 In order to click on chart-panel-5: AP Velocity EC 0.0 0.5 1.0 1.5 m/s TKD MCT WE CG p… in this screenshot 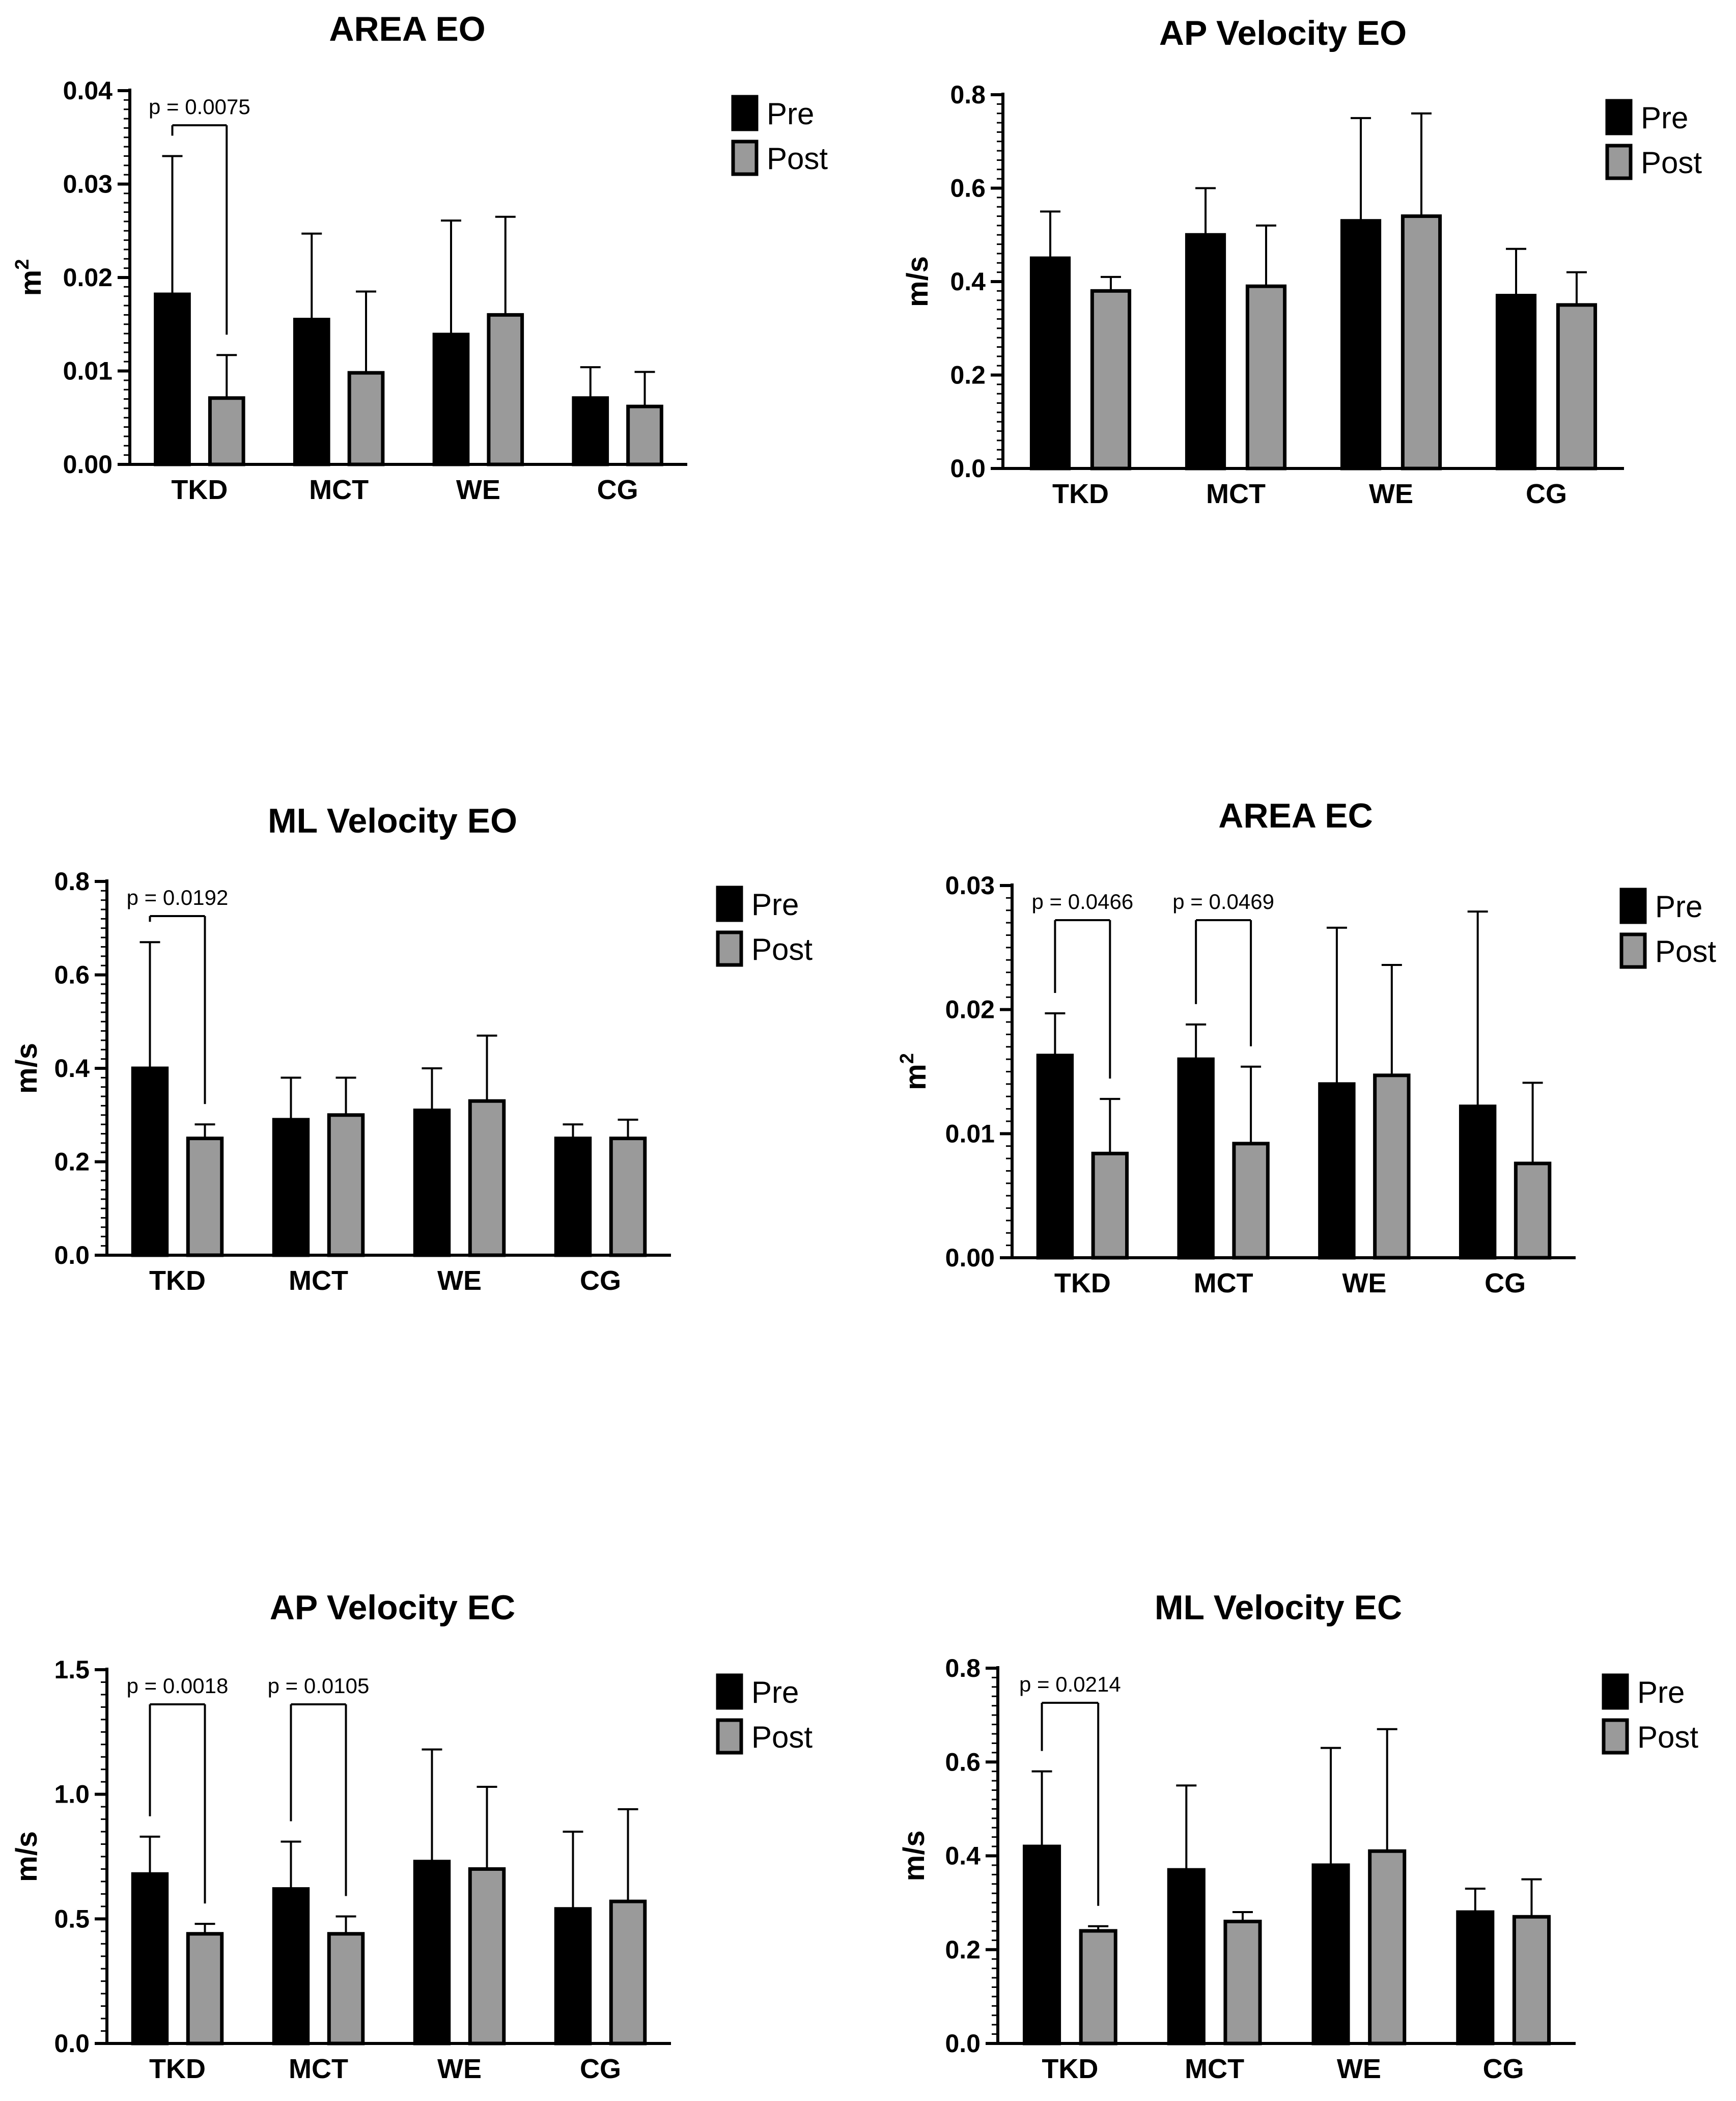, I will do `click(411, 1836)`.